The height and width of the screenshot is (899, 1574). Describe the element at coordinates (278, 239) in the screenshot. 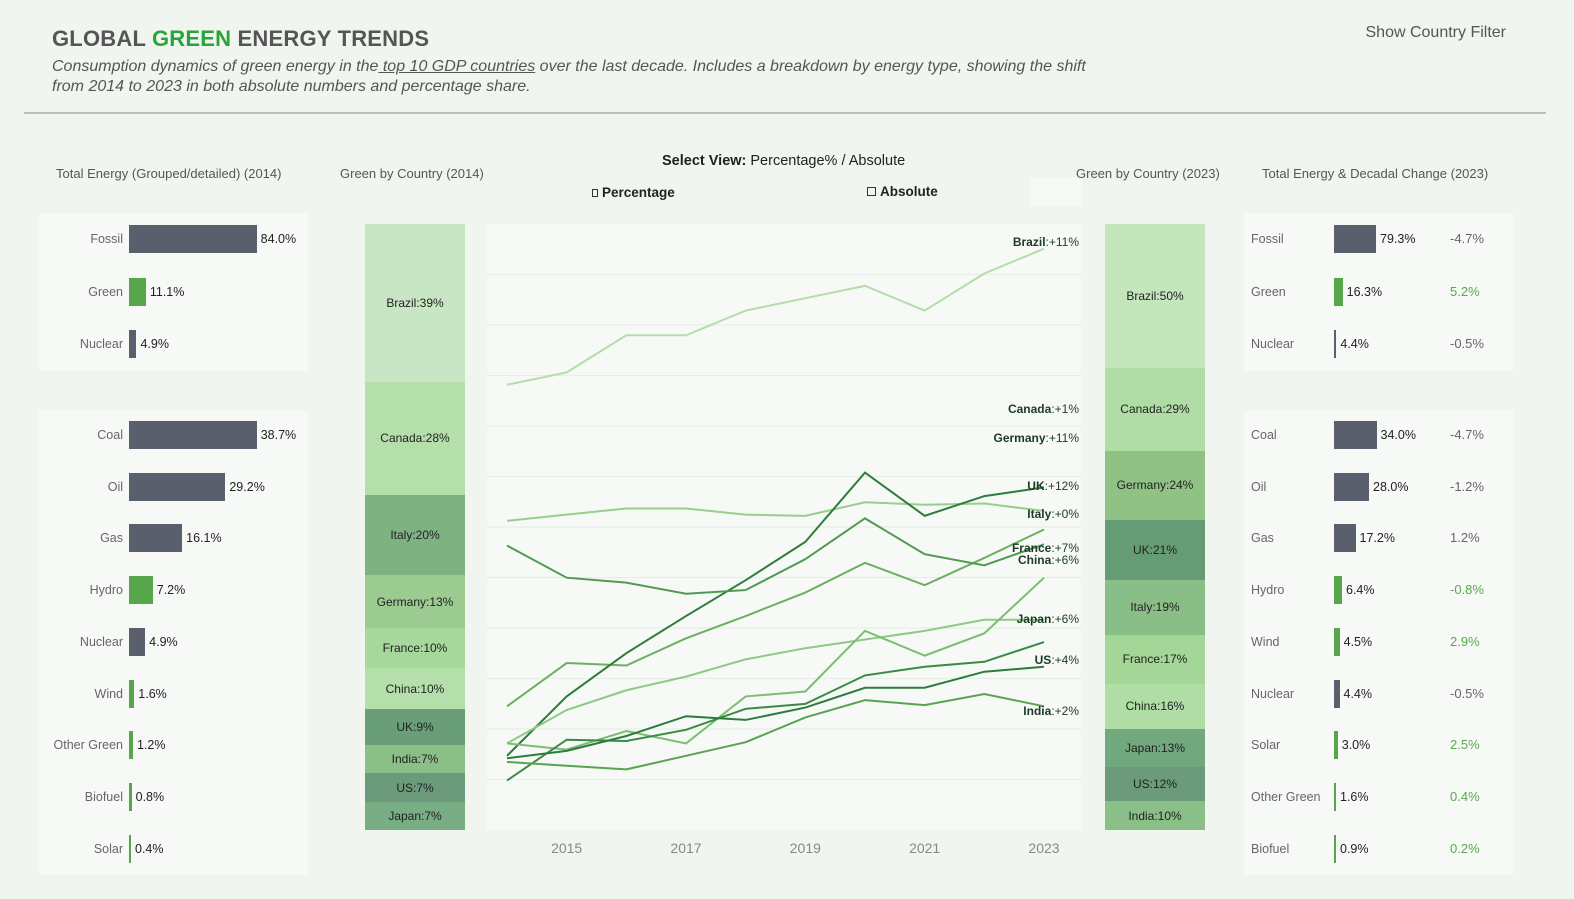

I see `bar-value-label: 84.0%` at that location.